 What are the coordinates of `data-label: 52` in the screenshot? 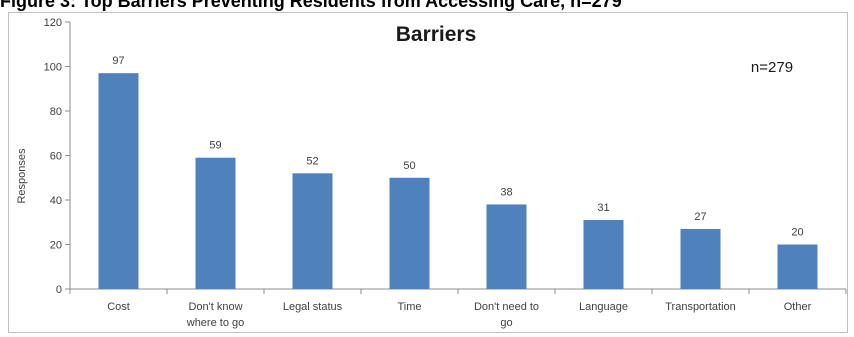 It's located at (312, 161).